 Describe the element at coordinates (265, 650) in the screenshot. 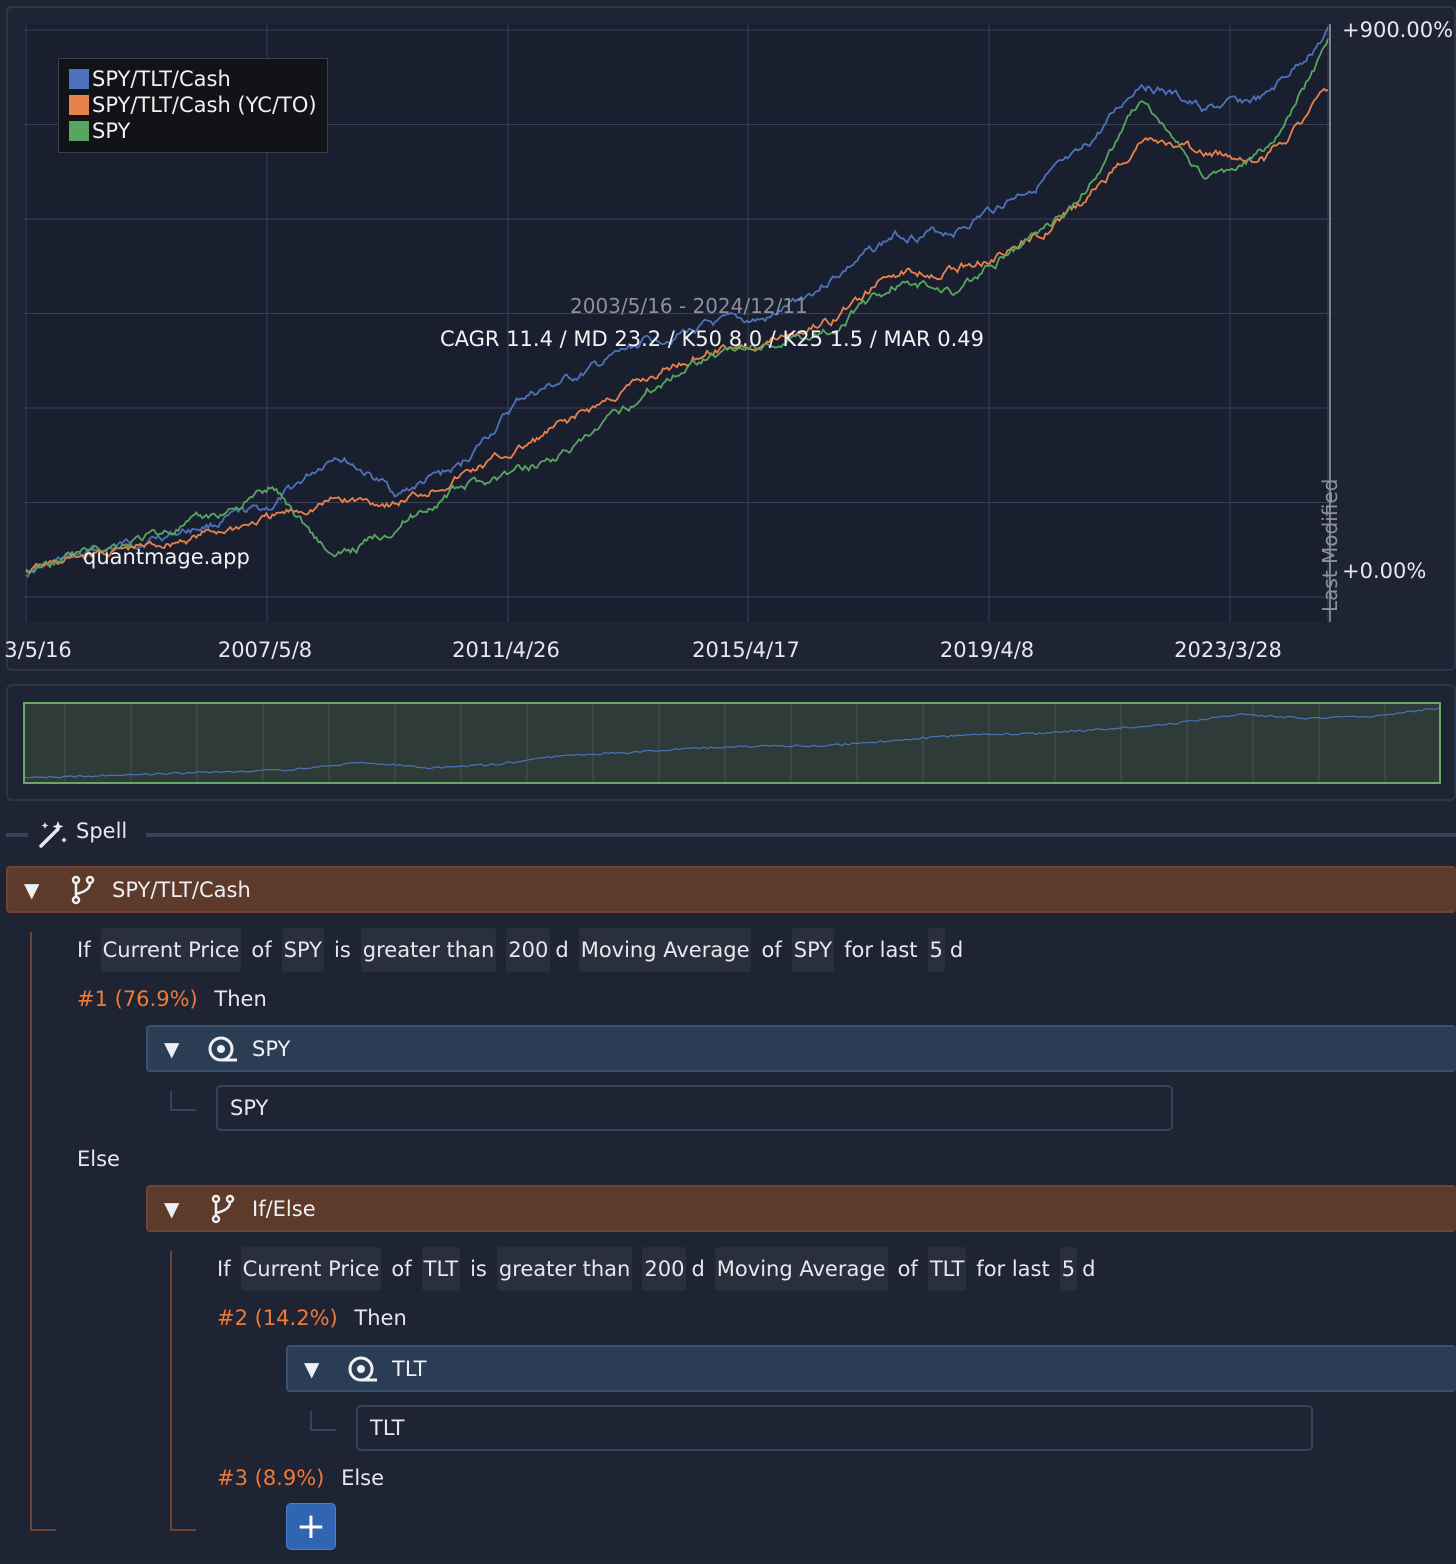

I see `x-tick-label: 2007/5/8` at that location.